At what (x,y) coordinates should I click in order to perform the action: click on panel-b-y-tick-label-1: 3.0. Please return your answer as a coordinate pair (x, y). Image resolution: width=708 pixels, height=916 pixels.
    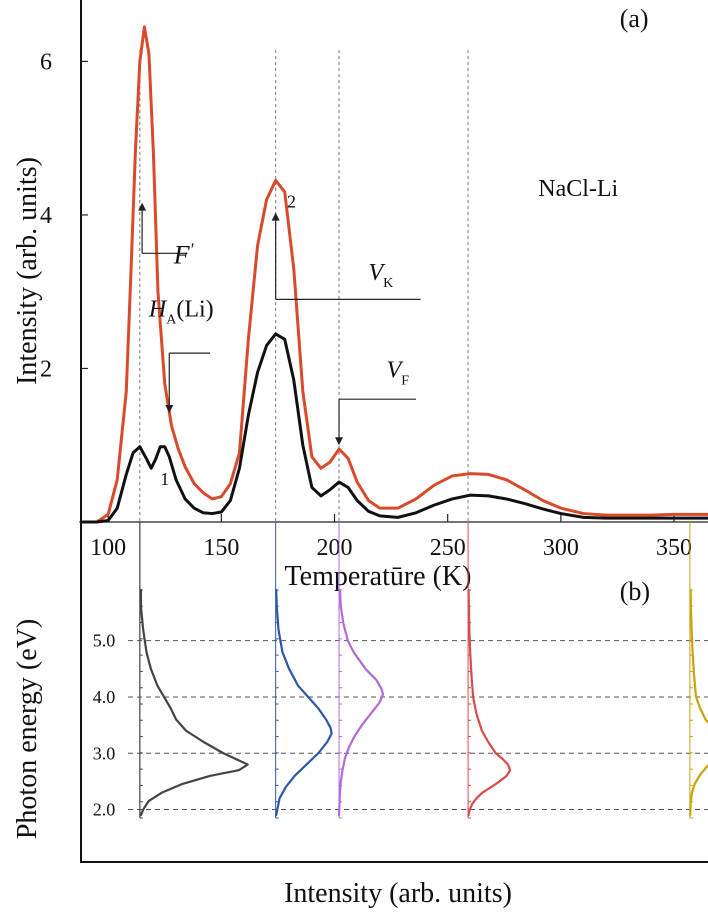
    Looking at the image, I should click on (104, 753).